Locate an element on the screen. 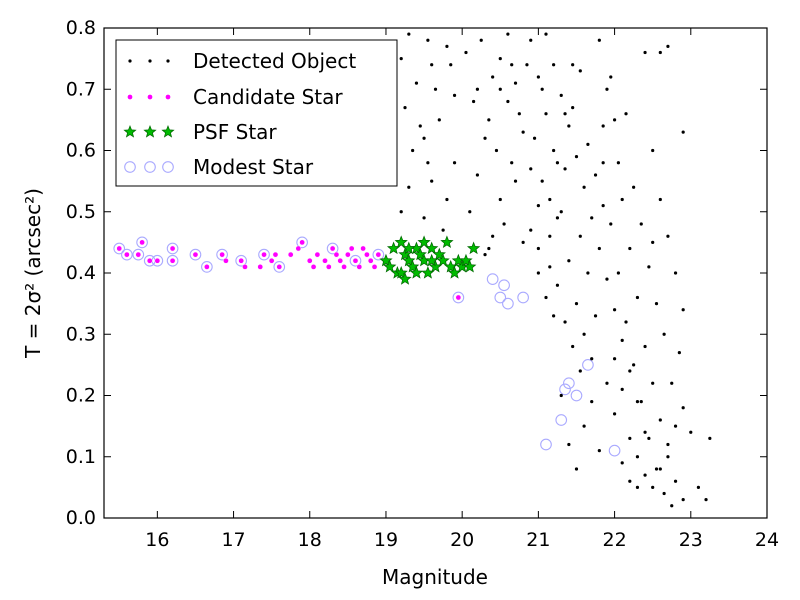 Image resolution: width=800 pixels, height=600 pixels. legend-marker-psf-star is located at coordinates (130, 131).